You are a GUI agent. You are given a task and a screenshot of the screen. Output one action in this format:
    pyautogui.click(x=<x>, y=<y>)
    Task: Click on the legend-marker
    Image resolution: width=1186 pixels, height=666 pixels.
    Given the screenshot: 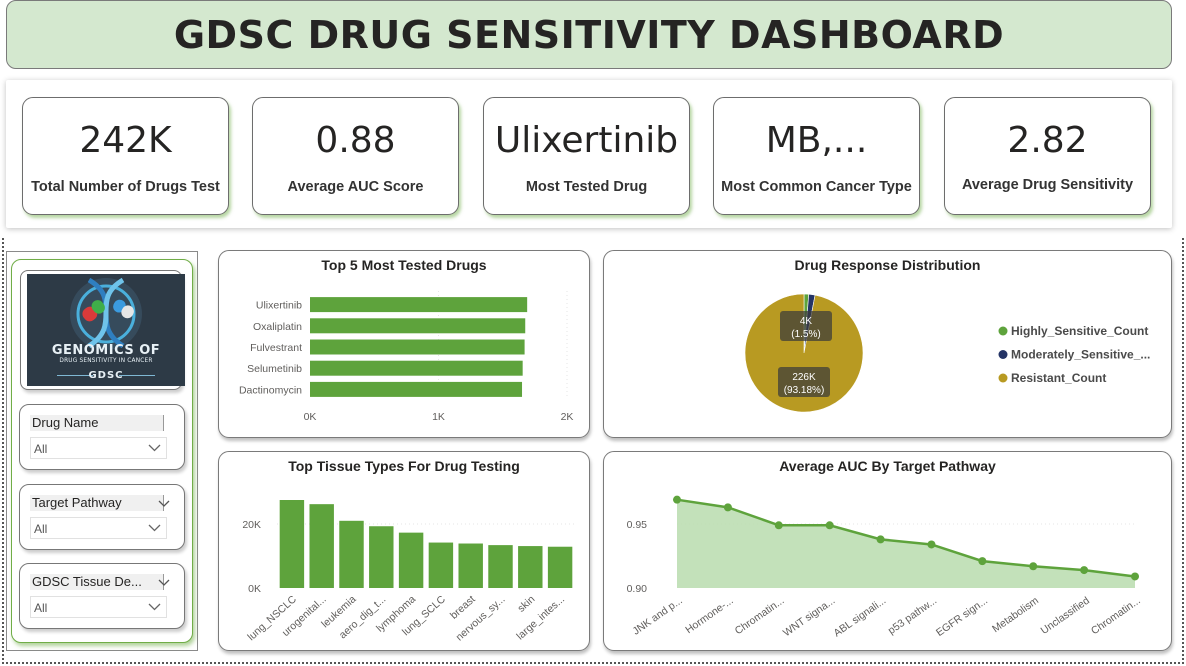 What is the action you would take?
    pyautogui.click(x=1003, y=331)
    